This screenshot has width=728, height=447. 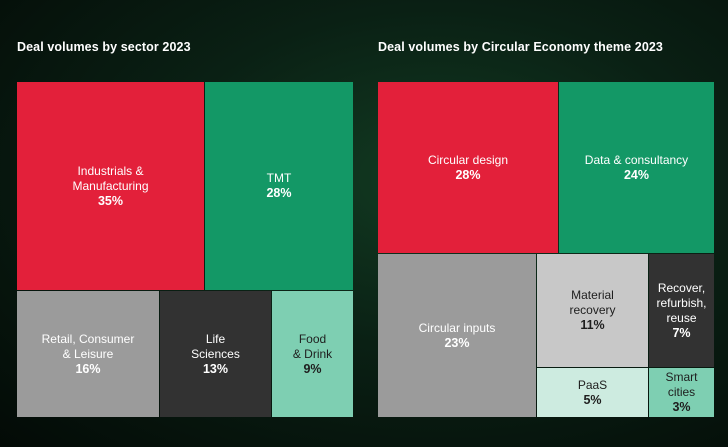 I want to click on tile-retail-consumer-leisure: Retail, Consumer & Leisure 16%, so click(x=88, y=354).